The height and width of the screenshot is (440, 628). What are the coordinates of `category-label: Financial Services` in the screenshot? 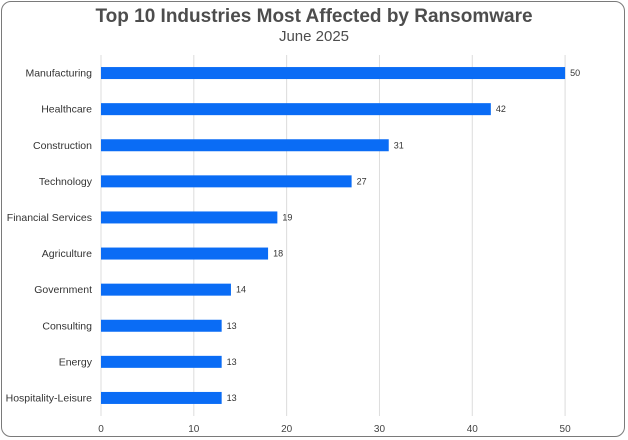 It's located at (49, 218).